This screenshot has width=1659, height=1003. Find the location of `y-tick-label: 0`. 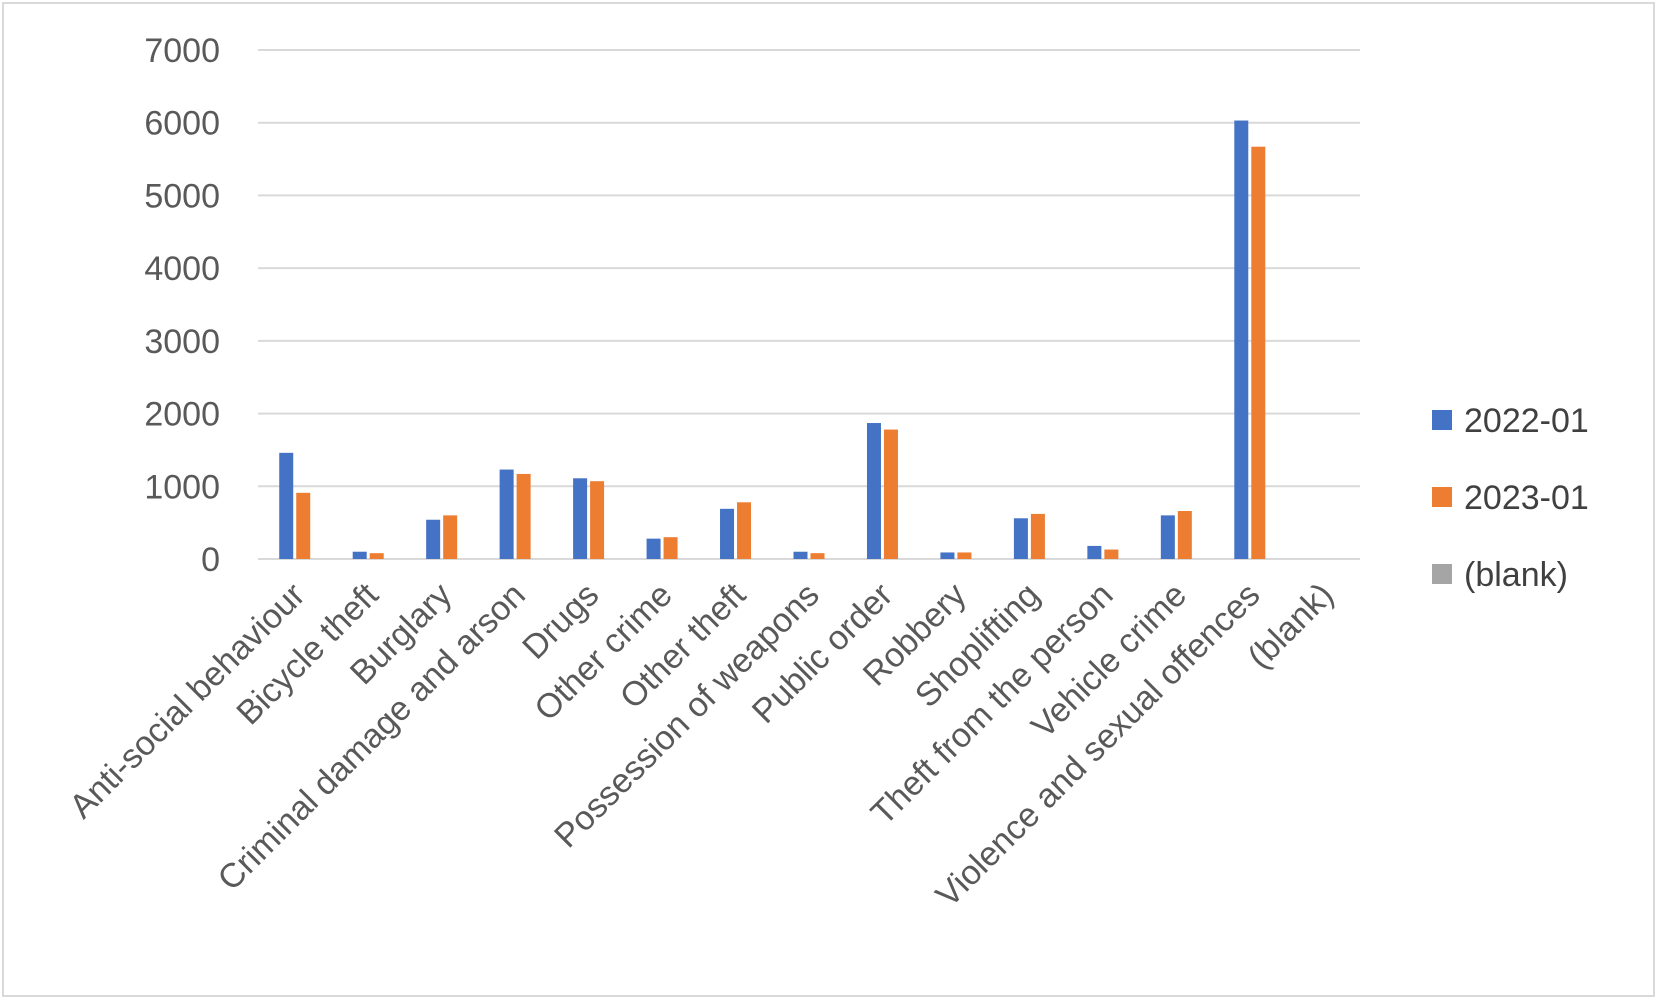

y-tick-label: 0 is located at coordinates (210, 560).